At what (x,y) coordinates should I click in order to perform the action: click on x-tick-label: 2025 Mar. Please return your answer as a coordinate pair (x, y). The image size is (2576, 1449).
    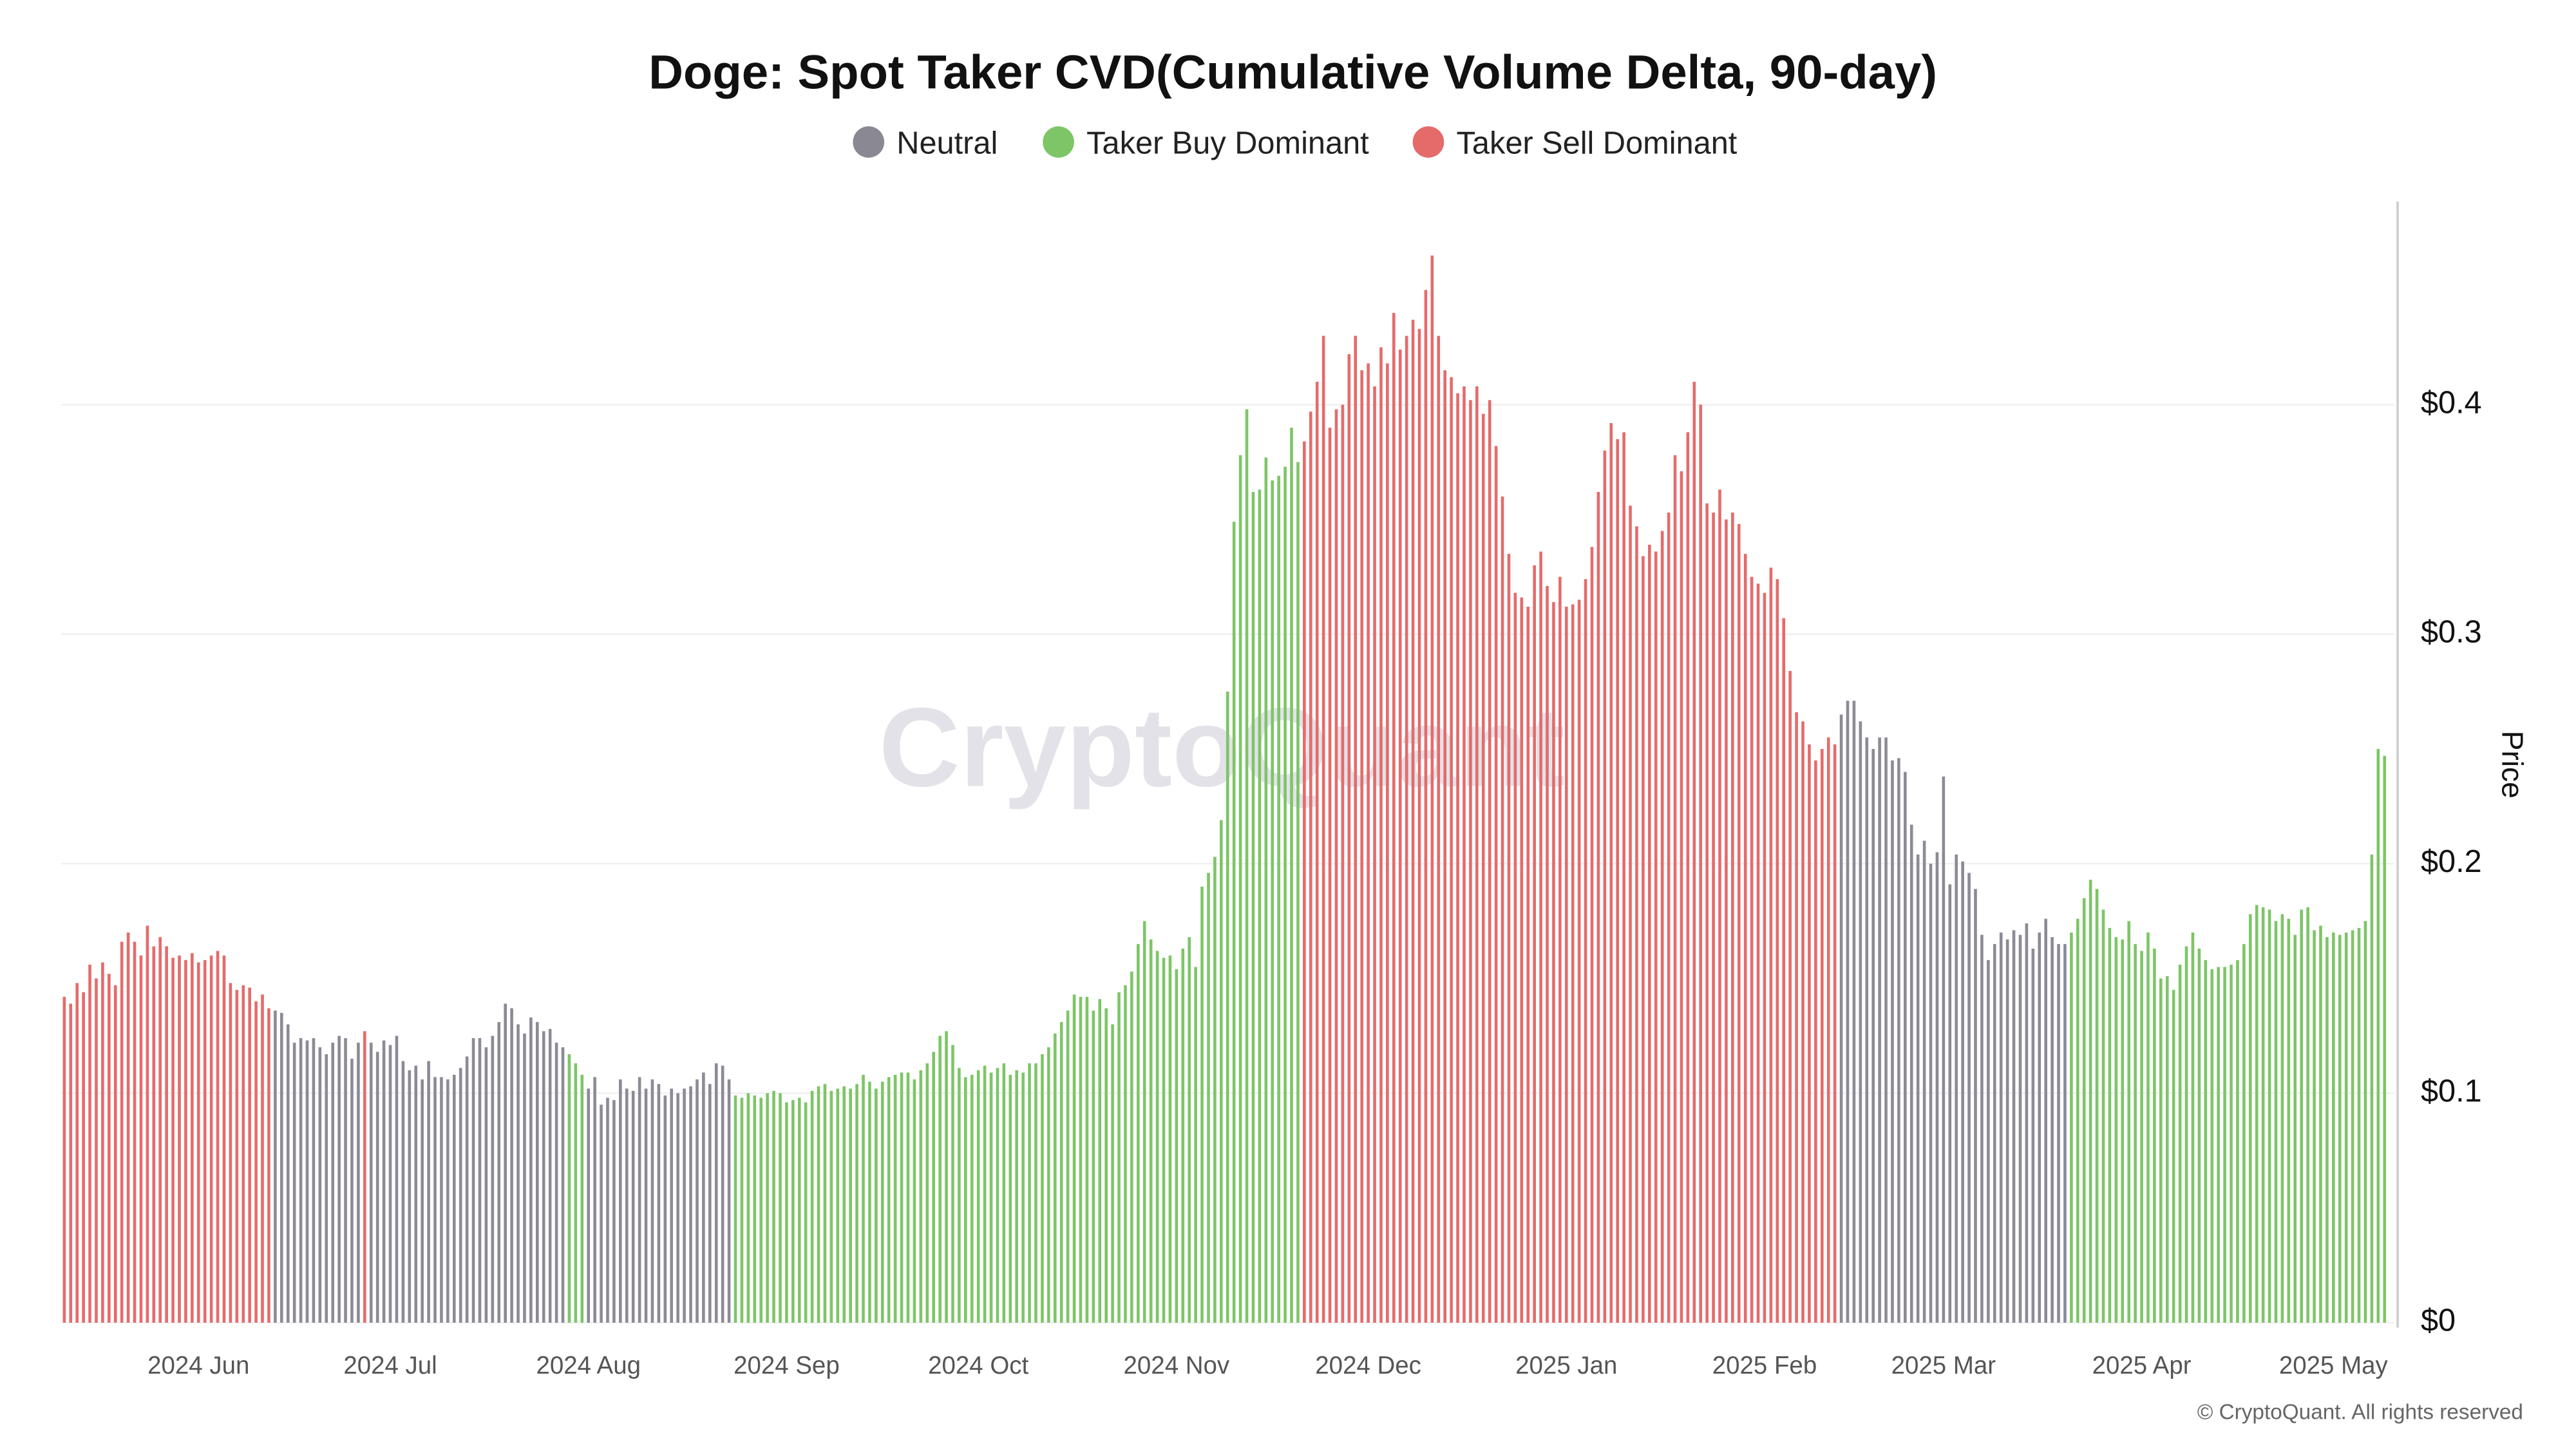
    Looking at the image, I should click on (1944, 1366).